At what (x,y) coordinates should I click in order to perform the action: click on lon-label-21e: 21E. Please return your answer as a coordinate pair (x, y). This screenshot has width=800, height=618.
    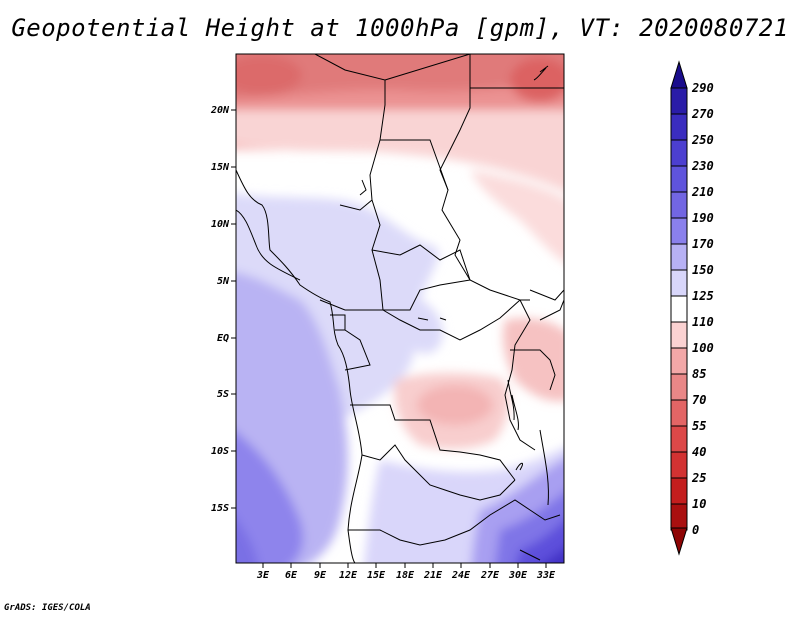
    Looking at the image, I should click on (433, 575).